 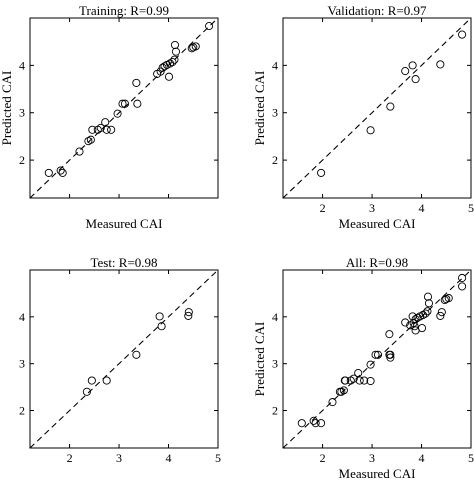 What do you see at coordinates (275, 411) in the screenshot?
I see `all-y-tick-label: 2` at bounding box center [275, 411].